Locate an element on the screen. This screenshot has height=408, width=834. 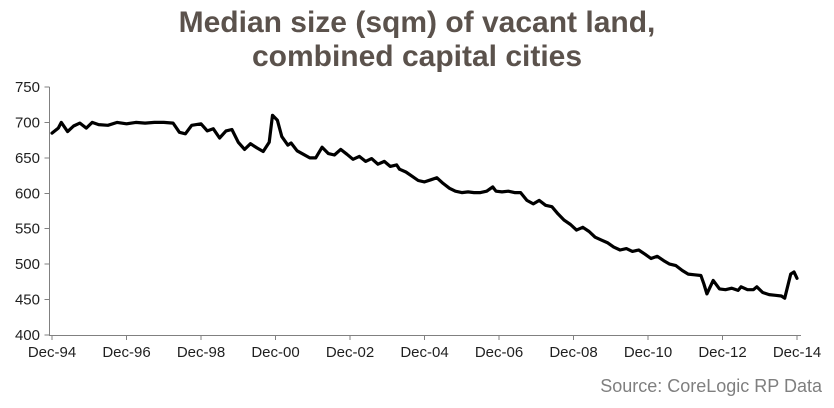
source-note: Source: CoreLogic RP Data is located at coordinates (711, 386).